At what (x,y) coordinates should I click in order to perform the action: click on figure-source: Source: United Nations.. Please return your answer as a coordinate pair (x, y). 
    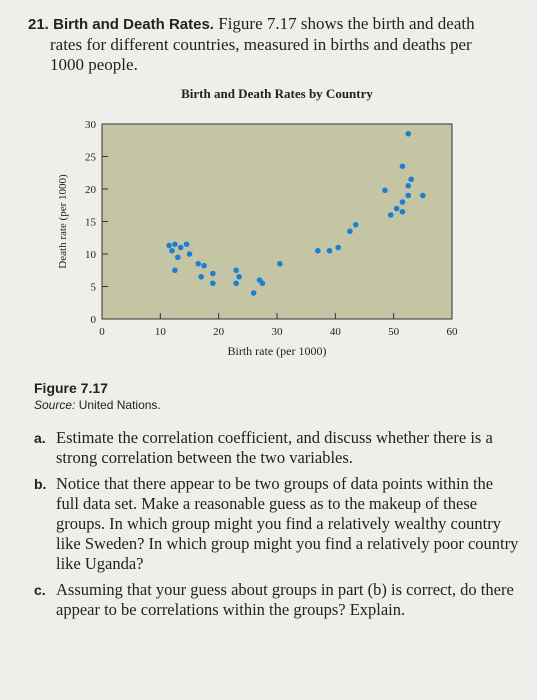
    Looking at the image, I should click on (97, 405).